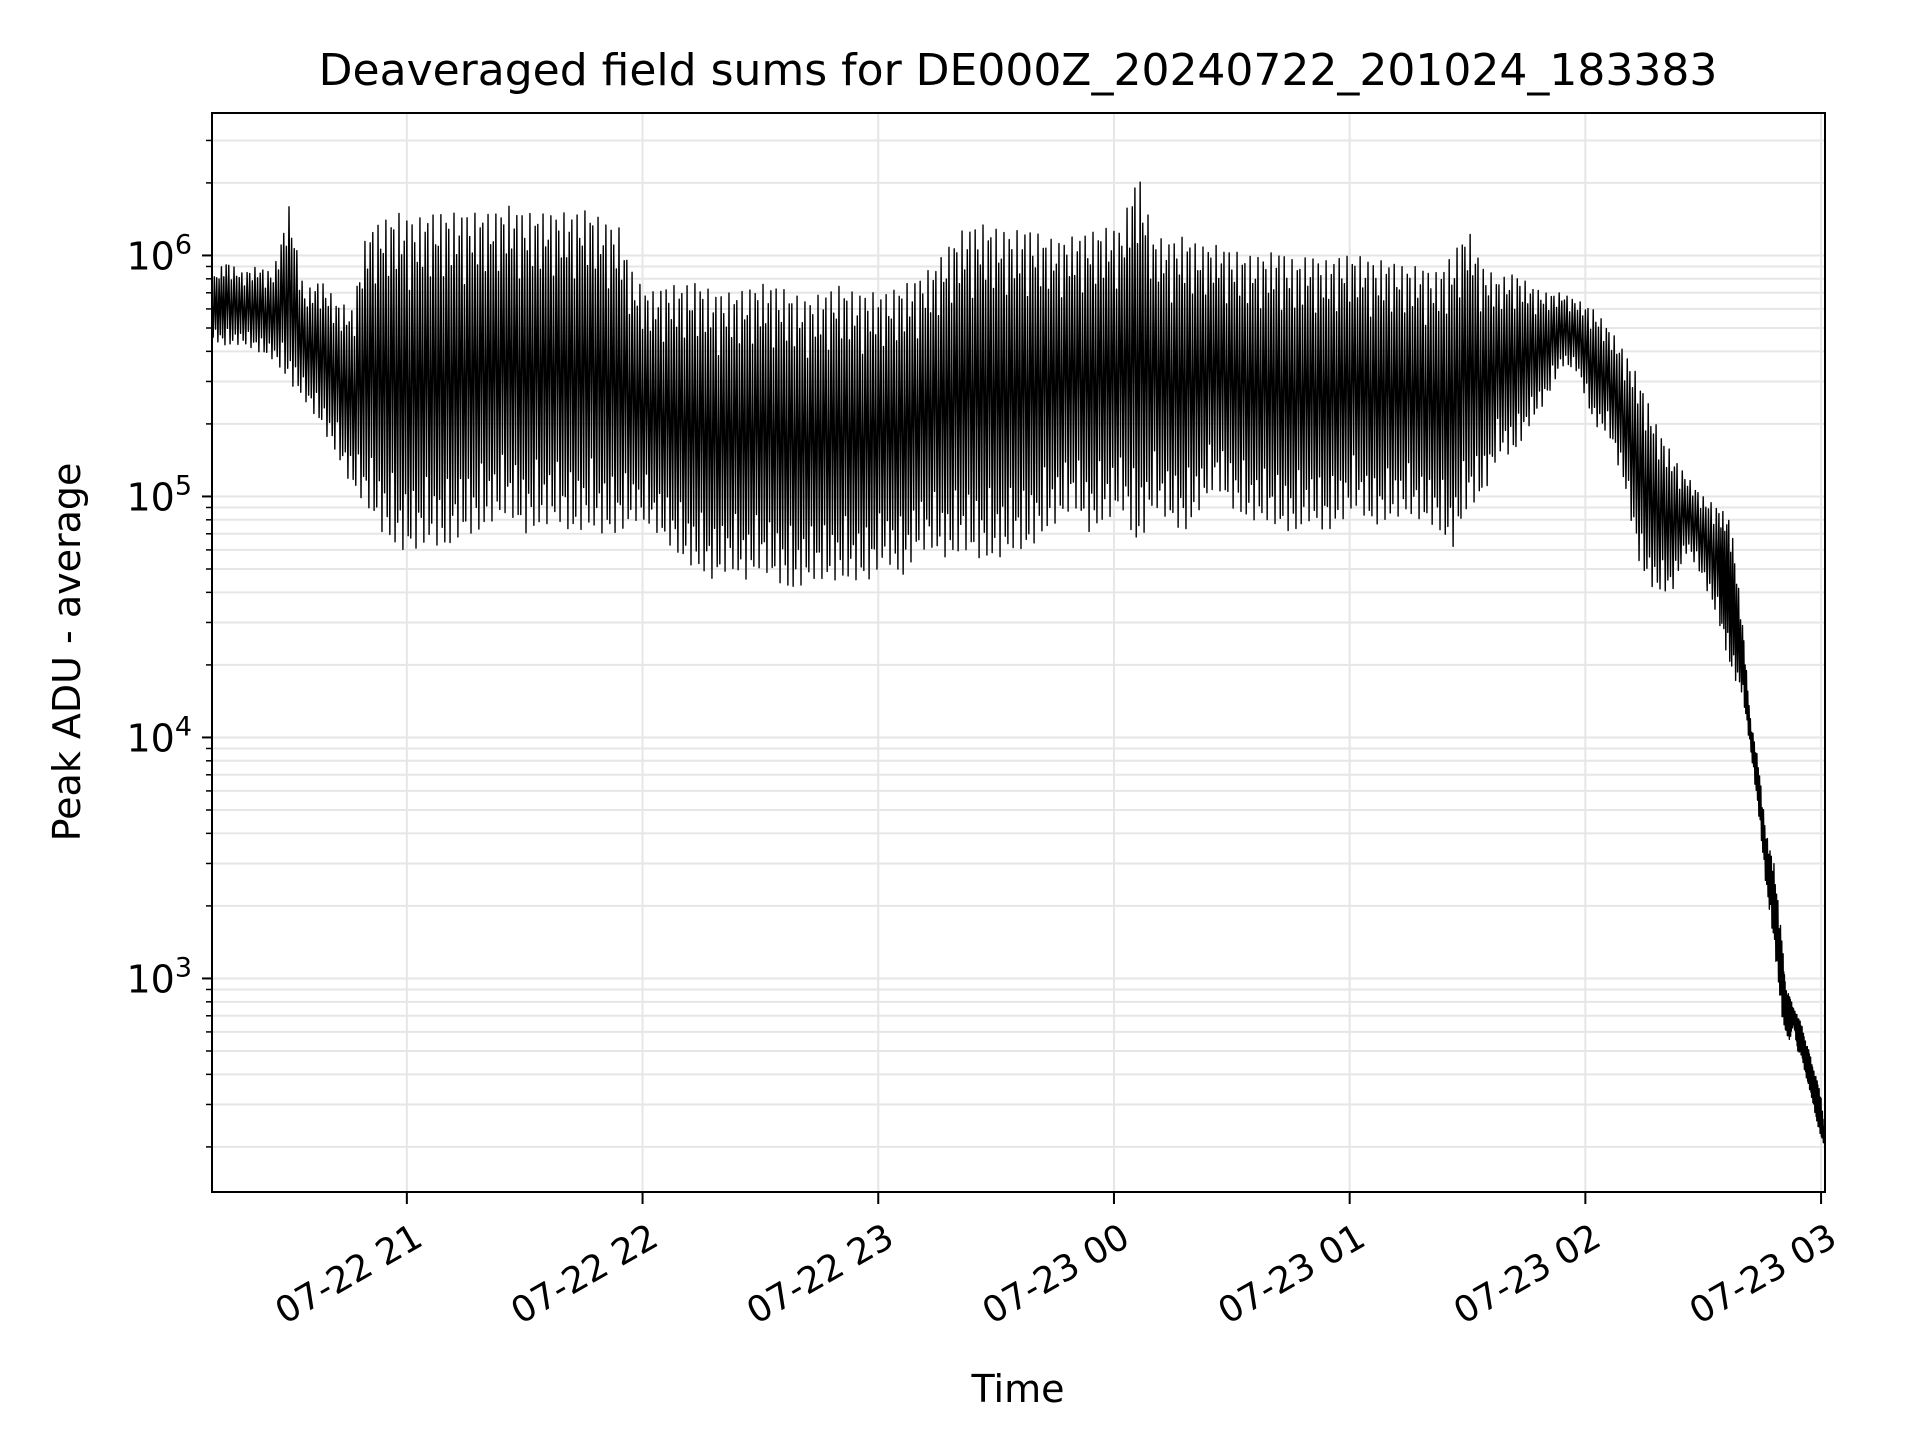 Image resolution: width=1920 pixels, height=1444 pixels. Describe the element at coordinates (1056, 1274) in the screenshot. I see `x-tick-label: 07-23 00` at that location.